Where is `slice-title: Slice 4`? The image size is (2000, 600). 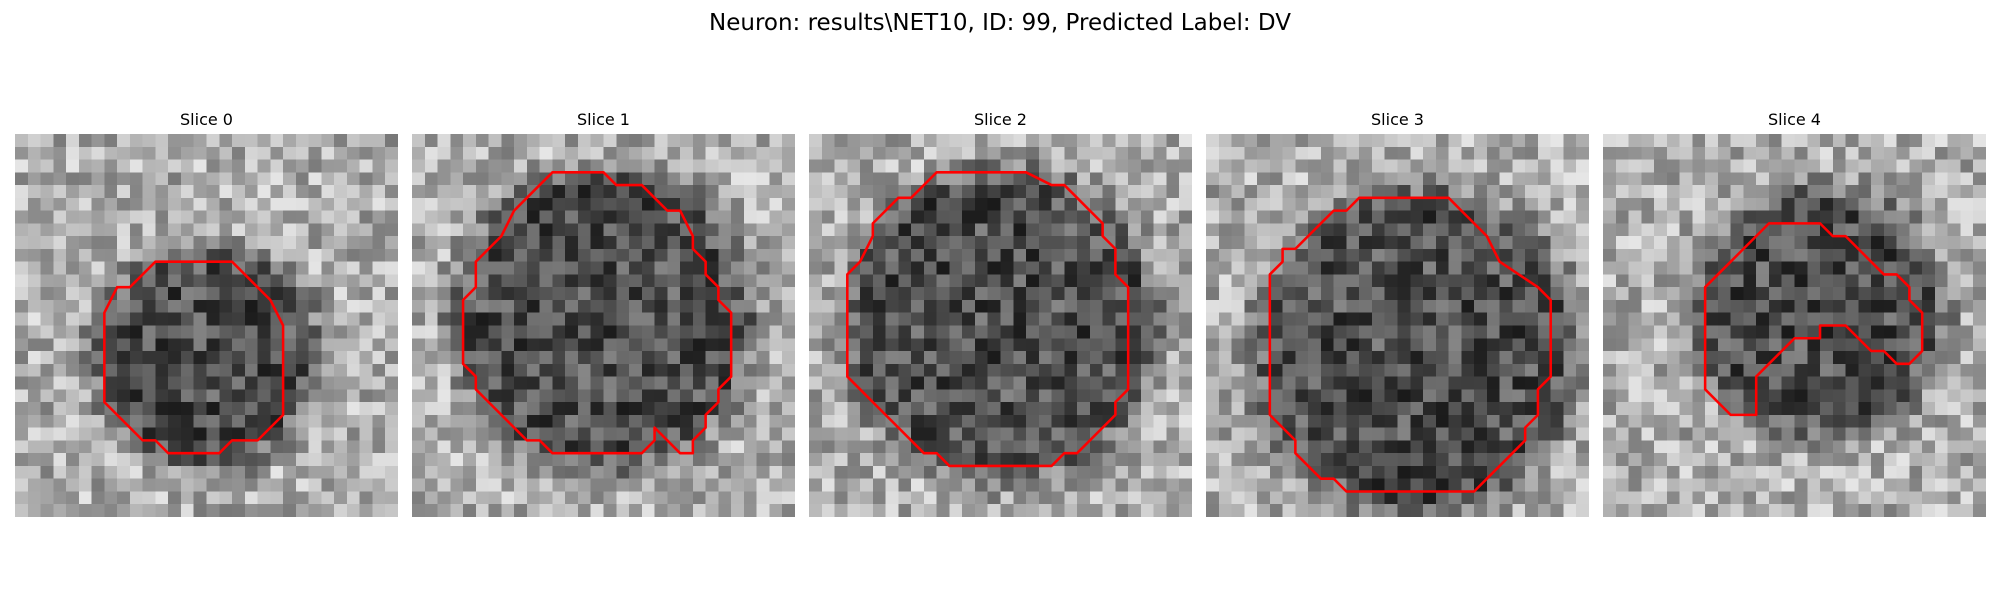 slice-title: Slice 4 is located at coordinates (1794, 119).